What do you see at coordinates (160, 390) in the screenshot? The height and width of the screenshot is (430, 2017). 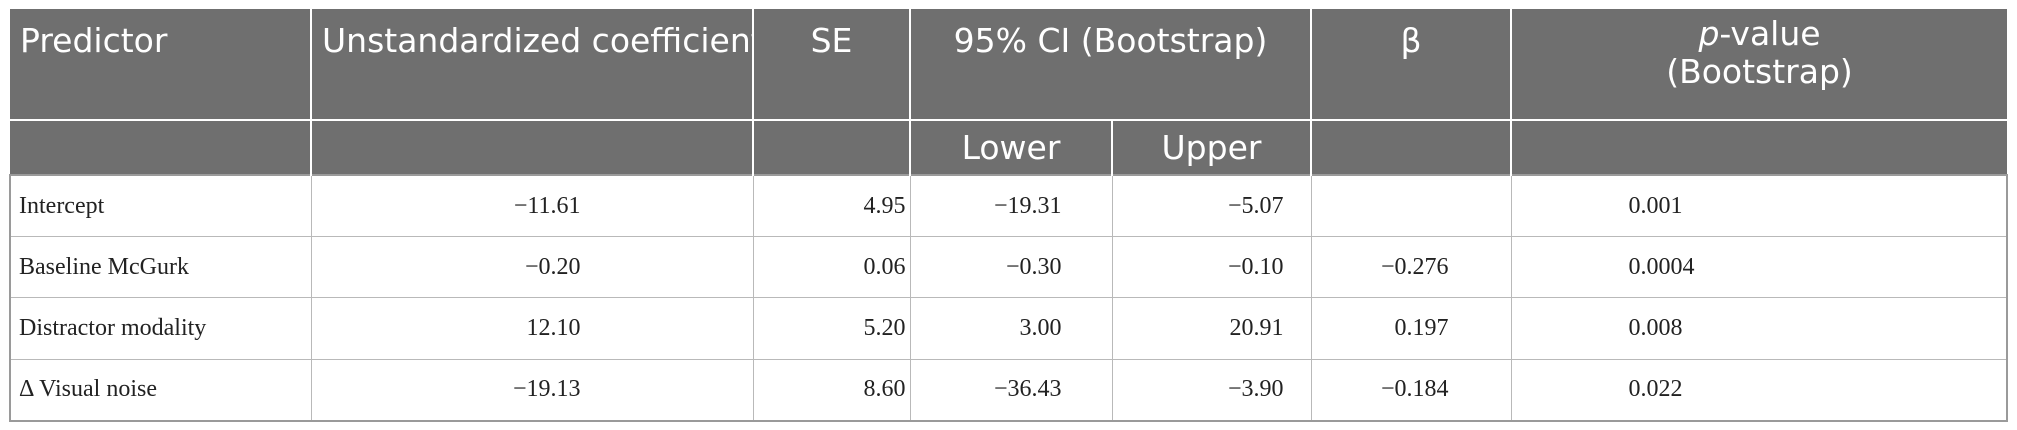 I see `cell-predictor: Δ Visual noise` at bounding box center [160, 390].